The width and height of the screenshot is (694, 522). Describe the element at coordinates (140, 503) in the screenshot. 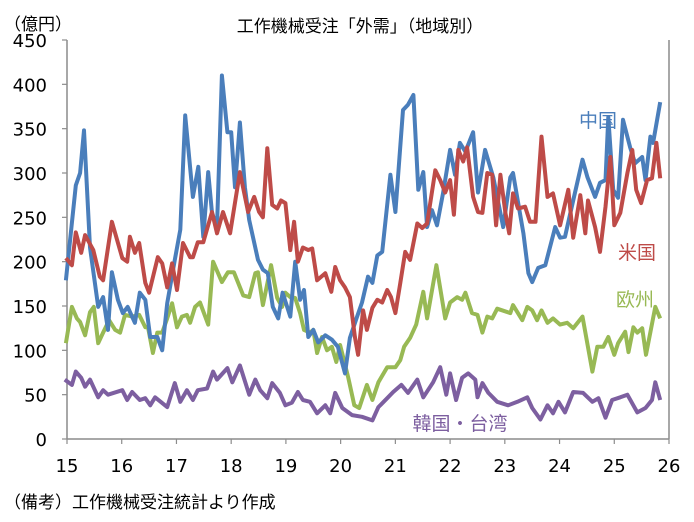

I see `source-note: （備考）工作機械受注統計より作成` at that location.